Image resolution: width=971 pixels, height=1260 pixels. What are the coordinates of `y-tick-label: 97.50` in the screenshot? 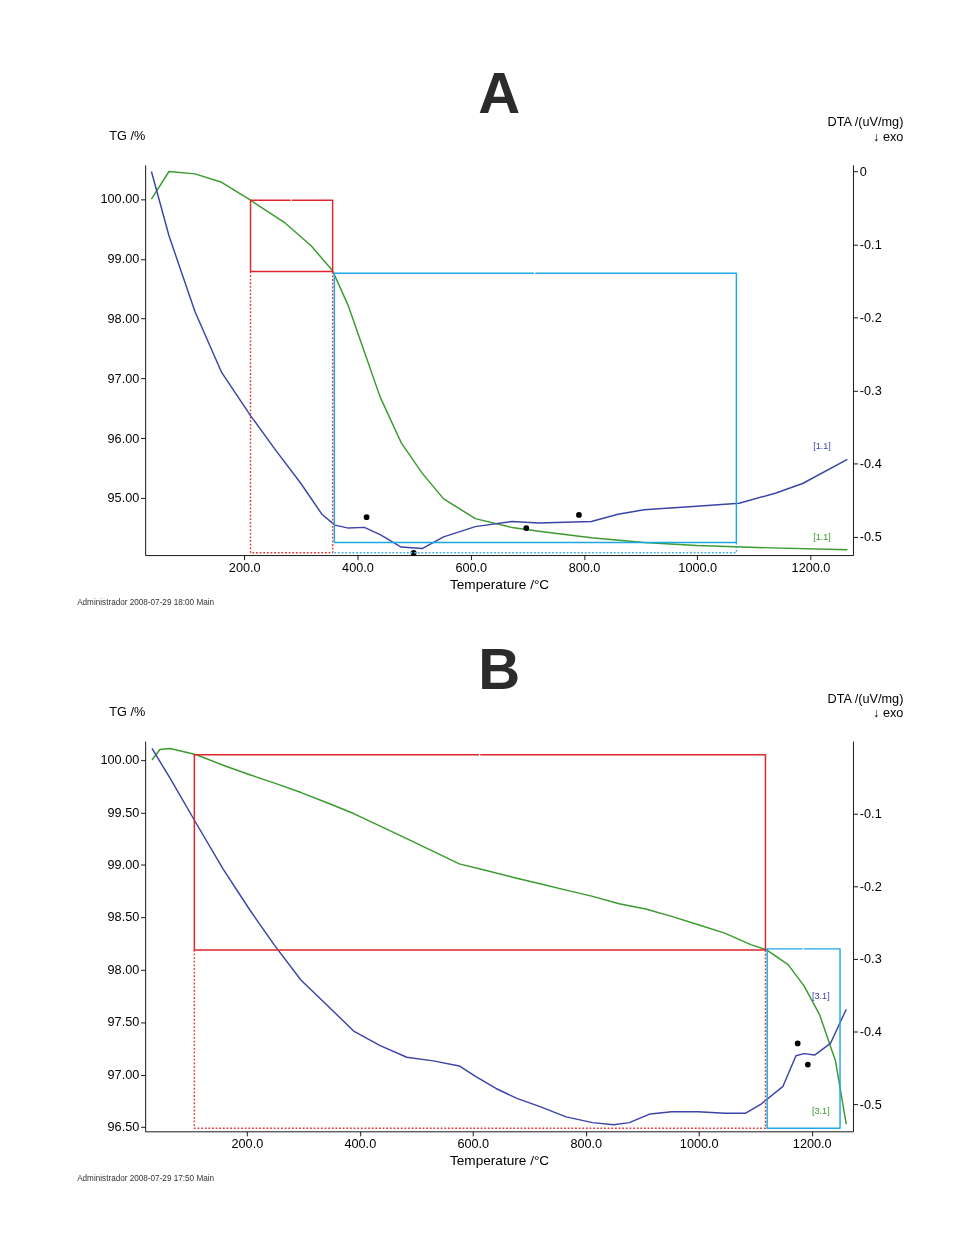 It's located at (123, 1022).